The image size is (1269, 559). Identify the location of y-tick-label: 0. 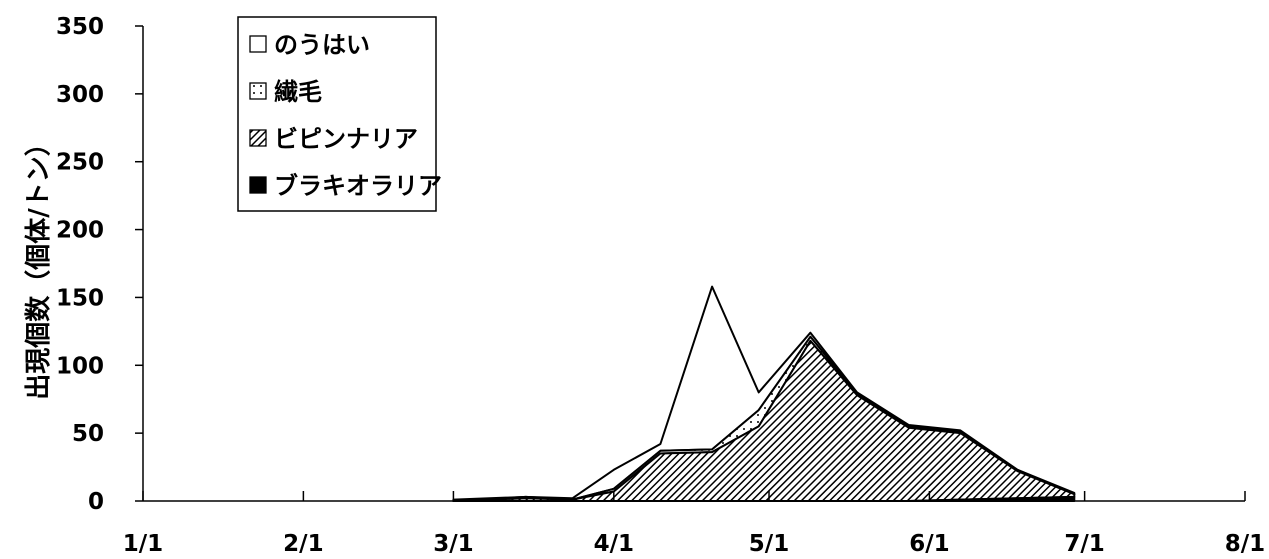
(96, 502).